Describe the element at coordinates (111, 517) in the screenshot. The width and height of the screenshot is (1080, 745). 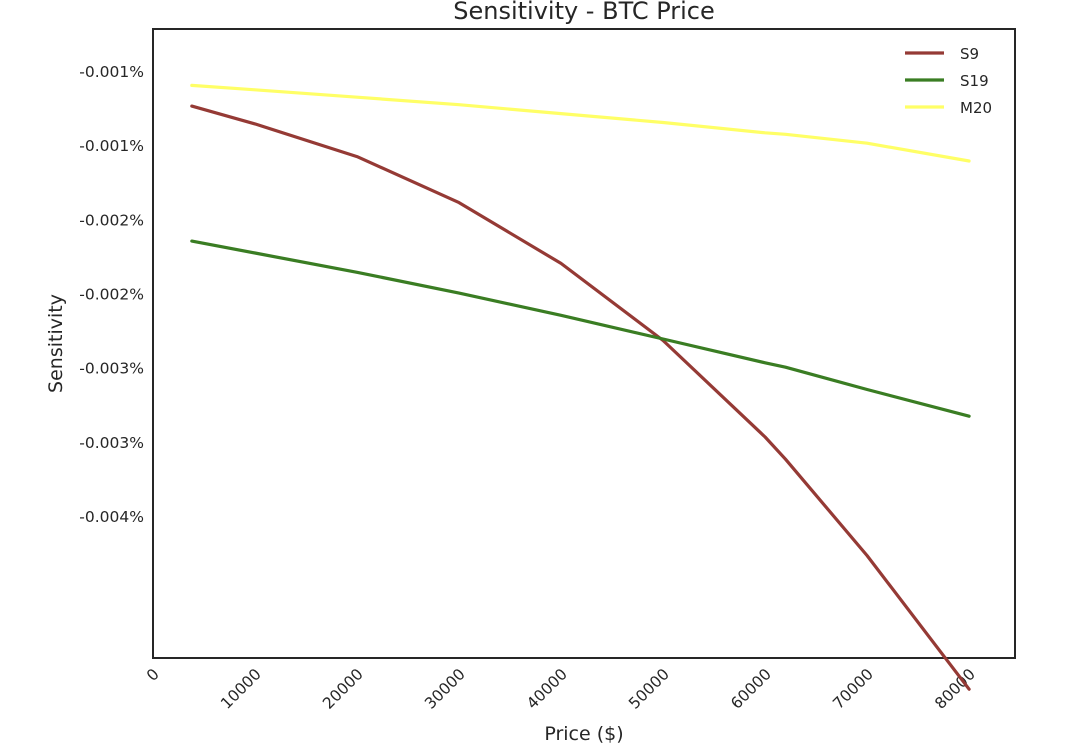
I see `y-tick-label: -0.004%` at that location.